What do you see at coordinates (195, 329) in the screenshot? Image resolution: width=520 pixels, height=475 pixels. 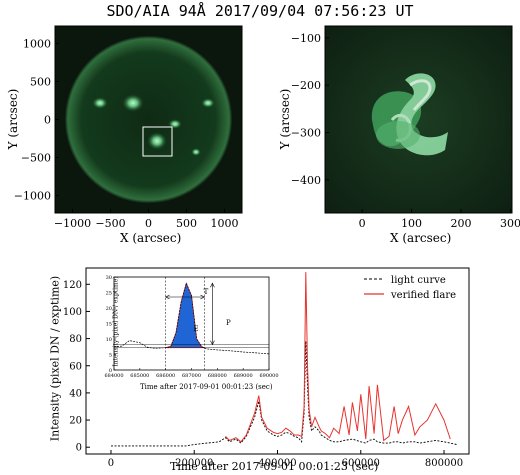 I see `inset-annotation-e: E` at bounding box center [195, 329].